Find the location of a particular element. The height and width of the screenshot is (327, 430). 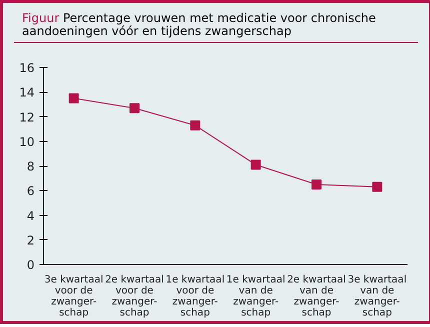

y-tick-label: 10 is located at coordinates (27, 141).